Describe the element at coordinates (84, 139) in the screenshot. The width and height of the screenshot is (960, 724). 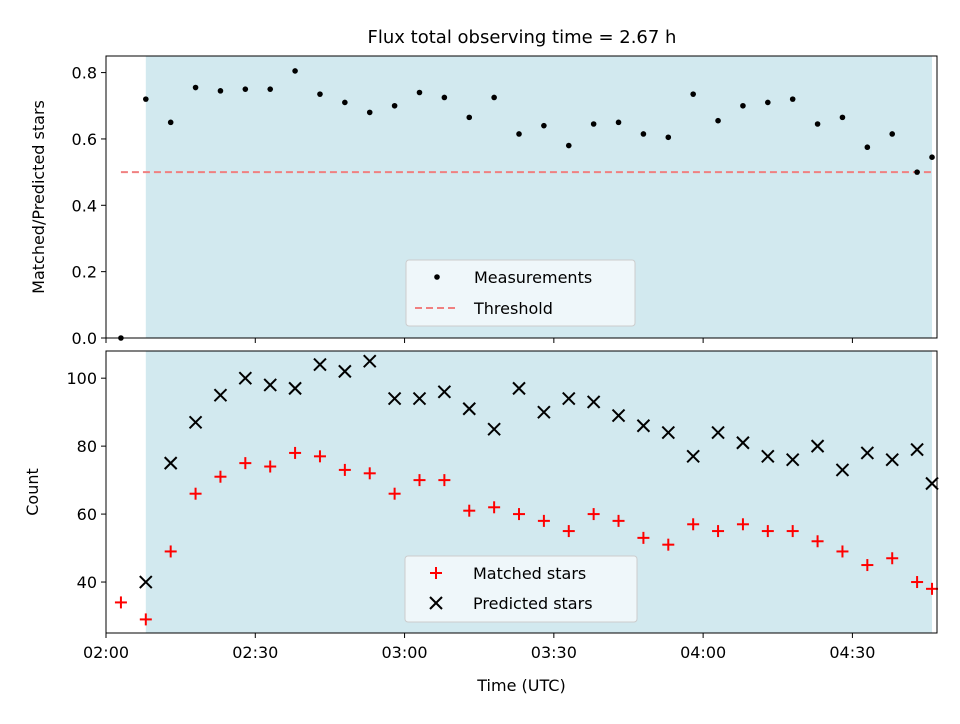
I see `y-tick-label: 0.6` at that location.